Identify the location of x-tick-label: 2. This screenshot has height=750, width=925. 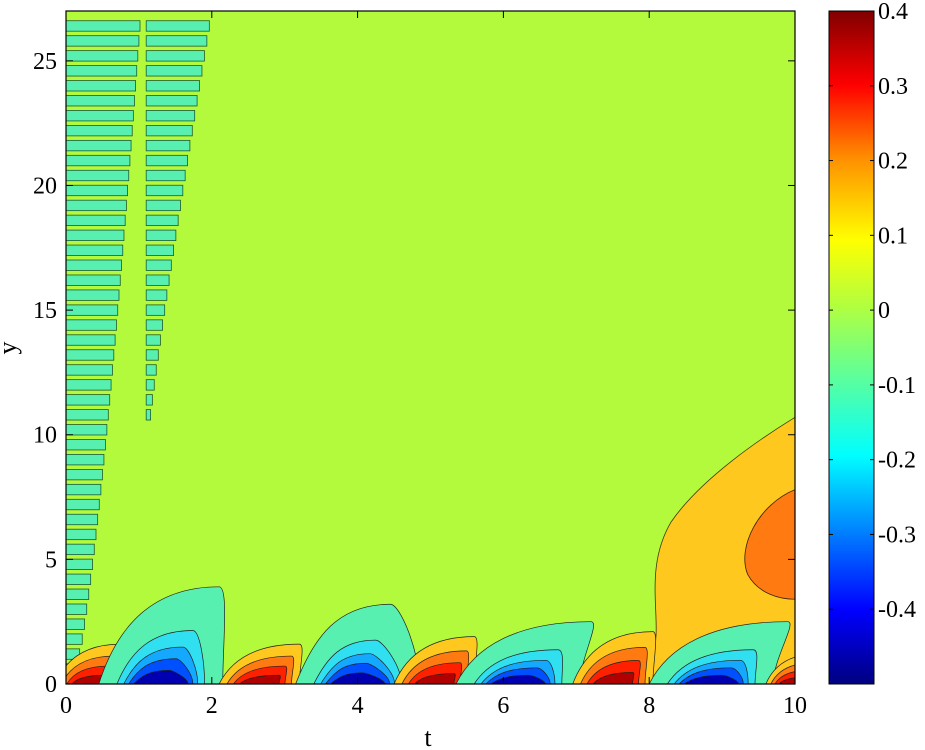
(212, 706).